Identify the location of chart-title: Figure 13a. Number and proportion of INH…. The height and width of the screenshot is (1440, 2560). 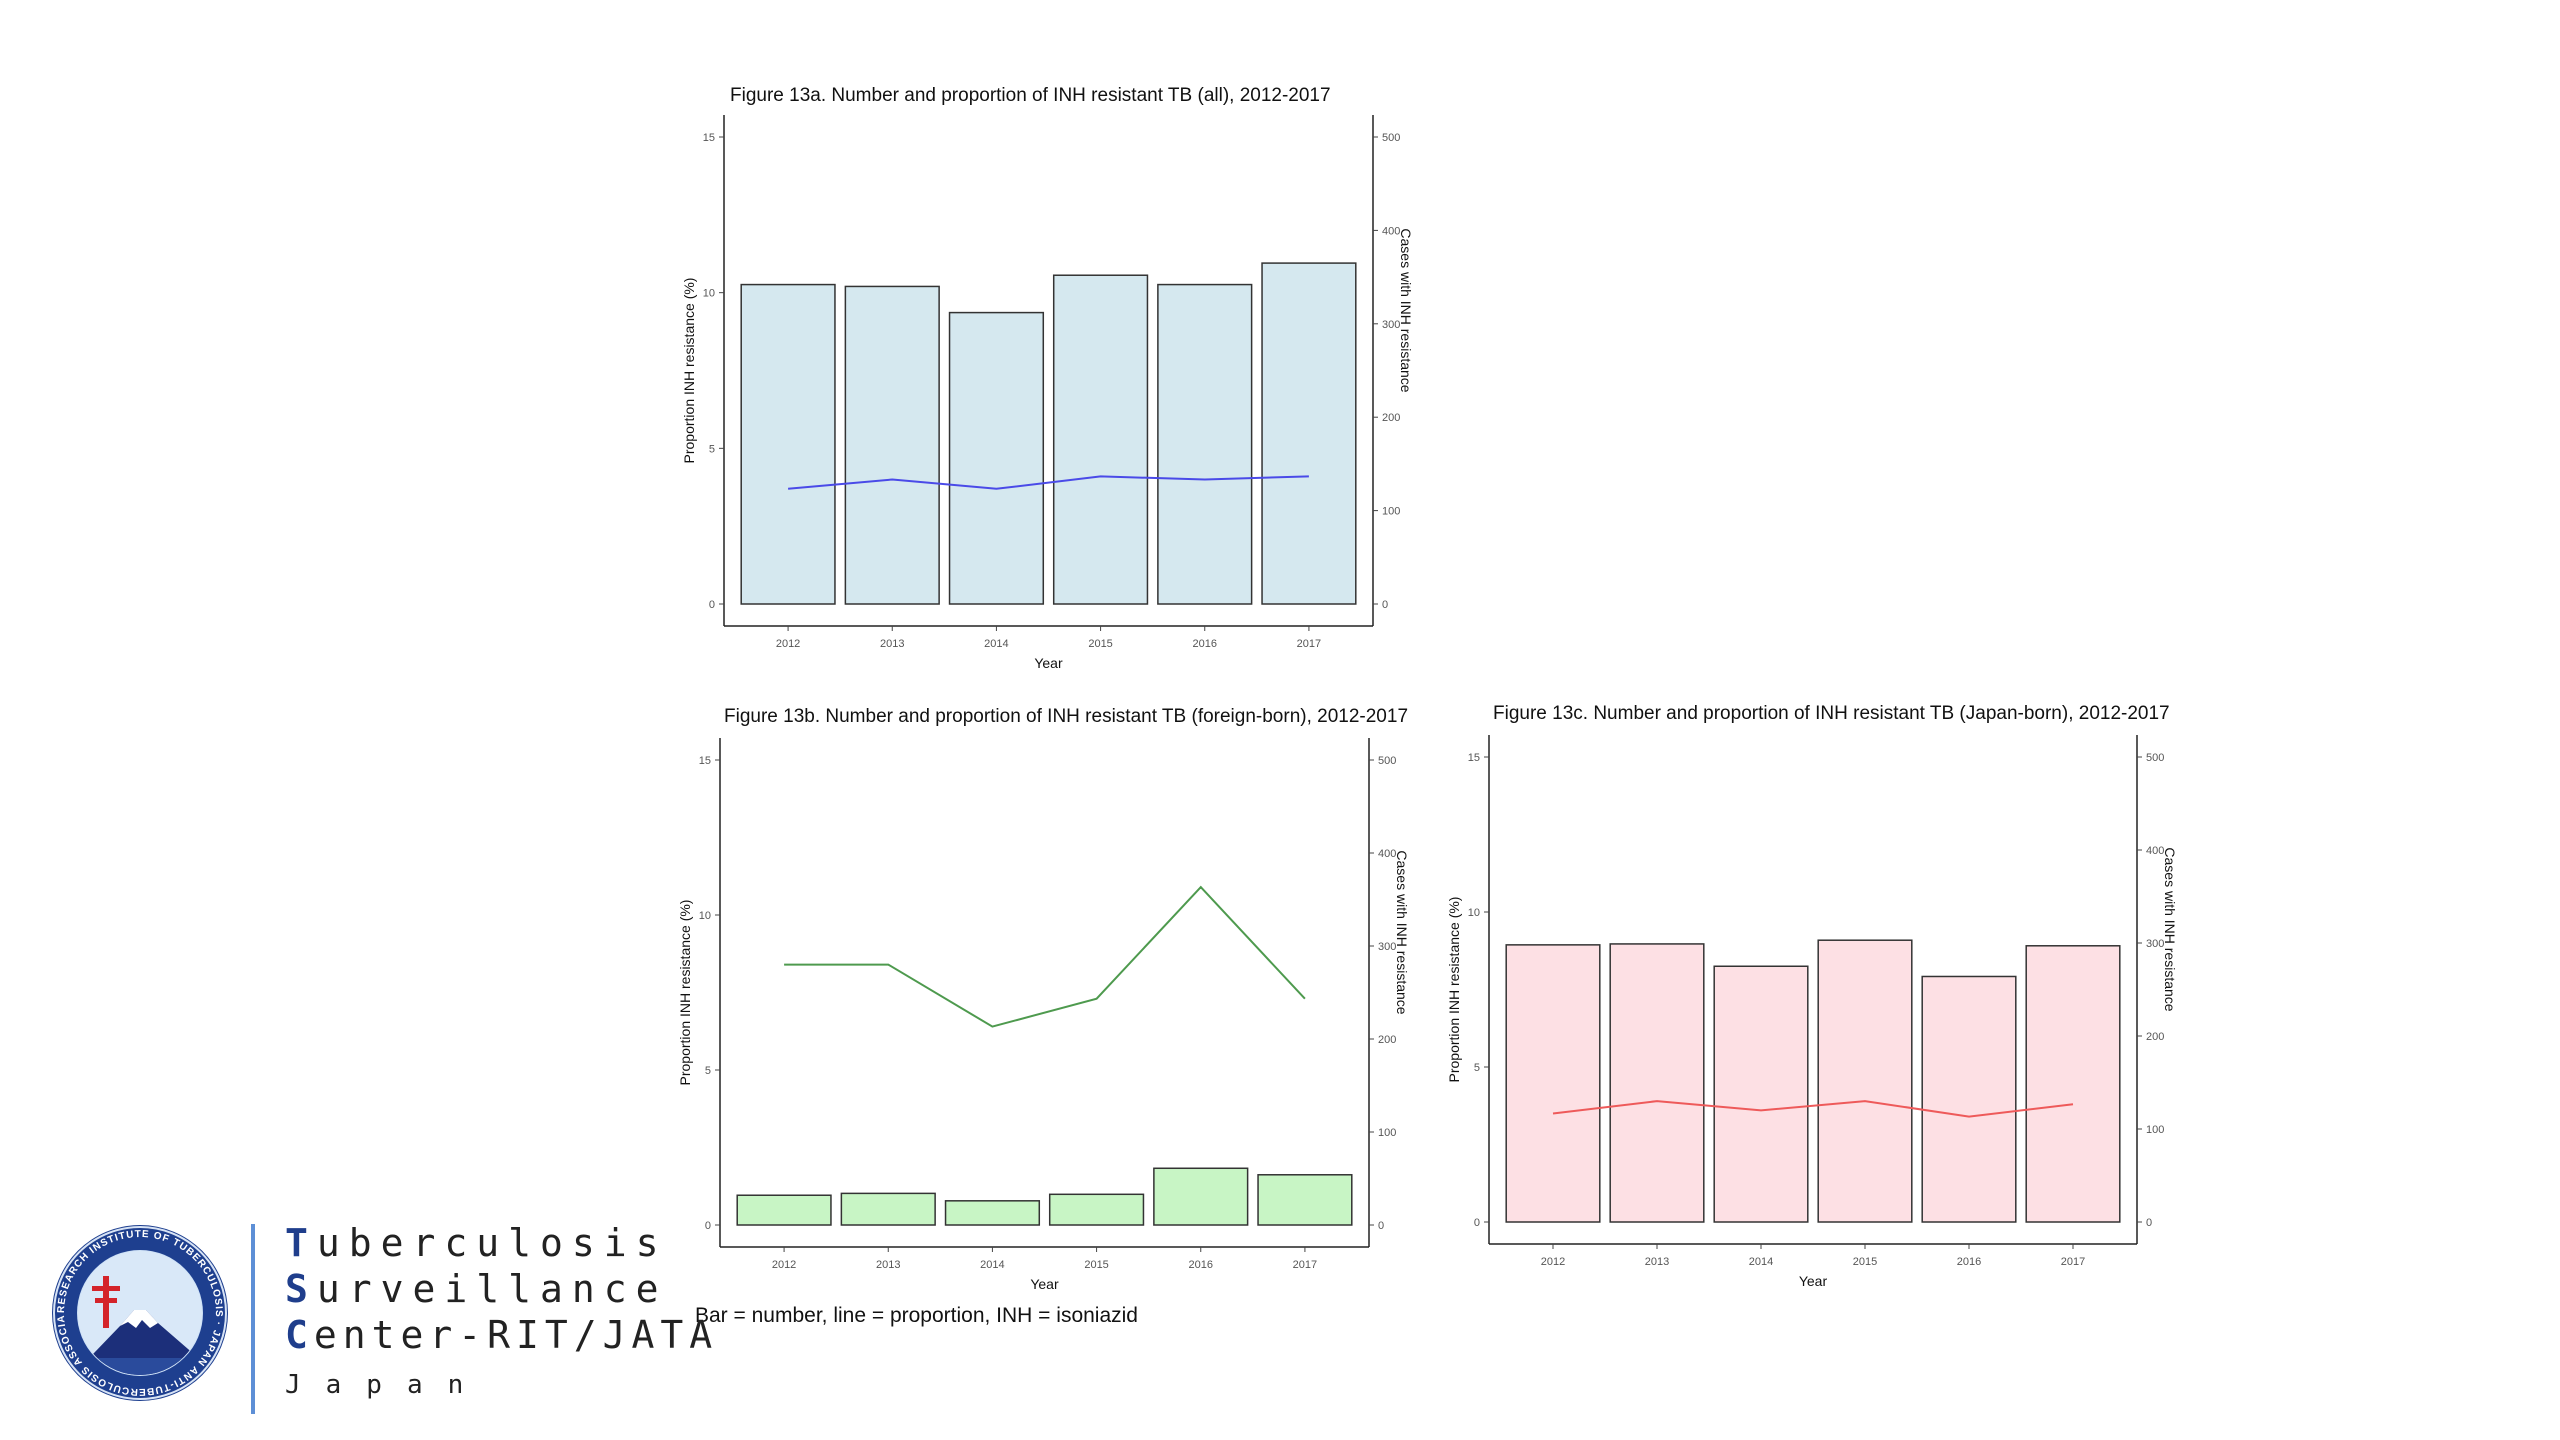
(1030, 95).